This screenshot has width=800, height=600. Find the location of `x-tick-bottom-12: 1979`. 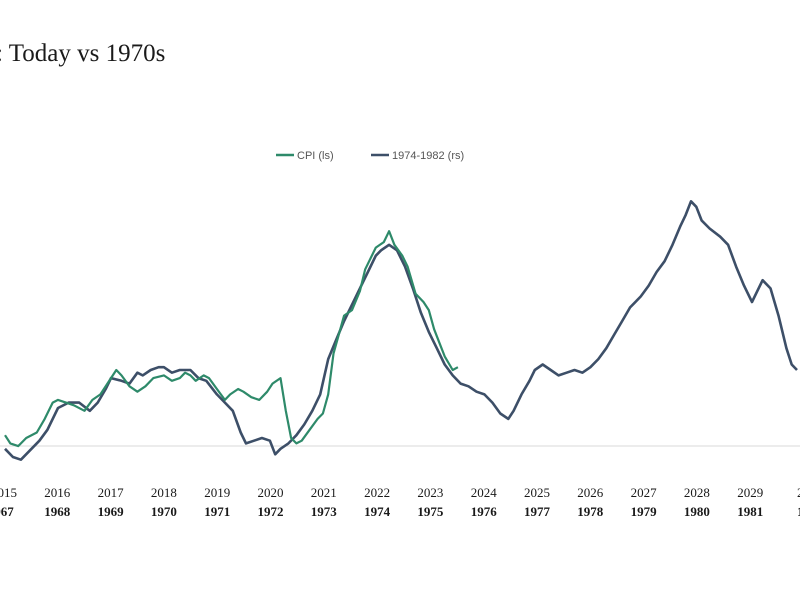

x-tick-bottom-12: 1979 is located at coordinates (644, 511).